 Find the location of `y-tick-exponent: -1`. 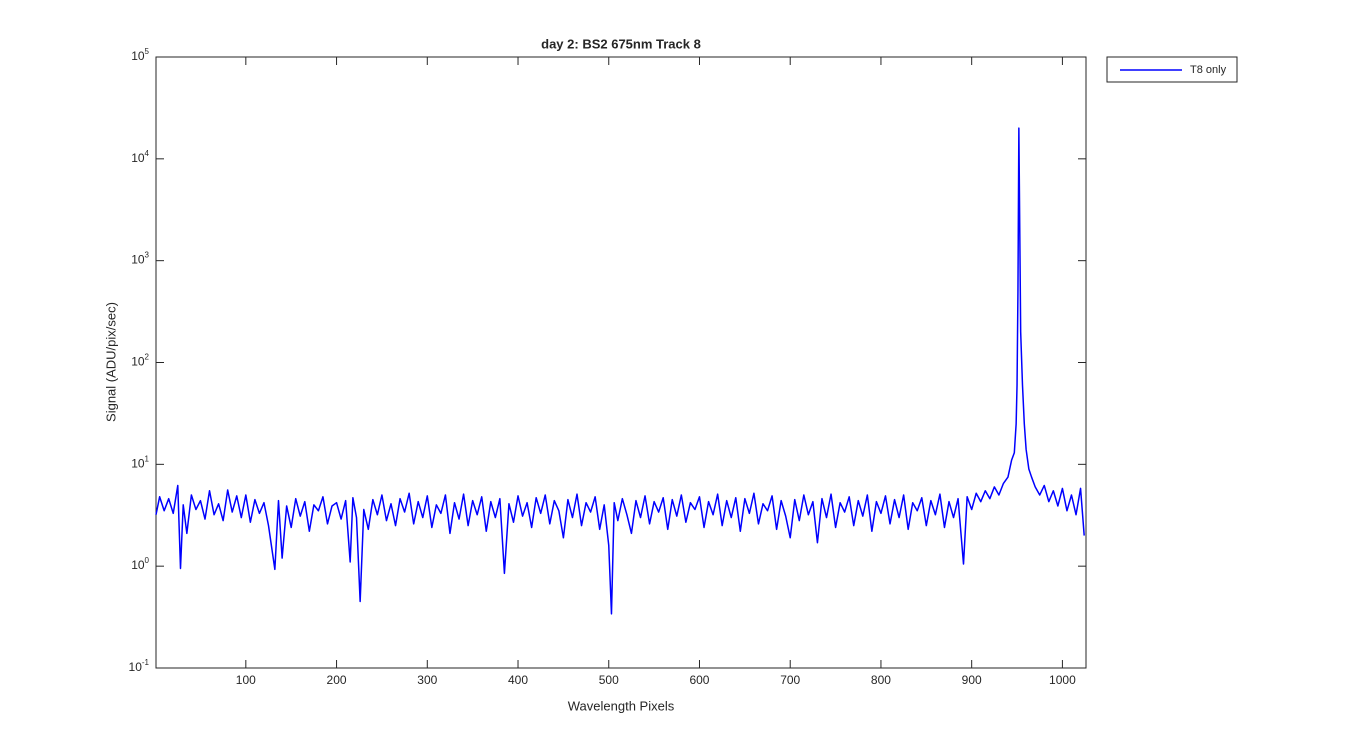

y-tick-exponent: -1 is located at coordinates (146, 662).